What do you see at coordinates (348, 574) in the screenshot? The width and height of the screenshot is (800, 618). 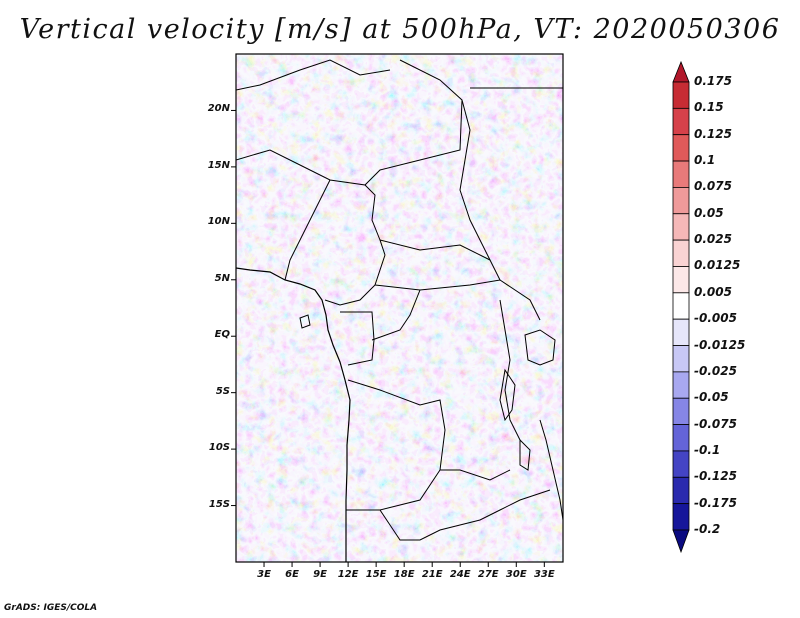 I see `lon-label: 12E` at bounding box center [348, 574].